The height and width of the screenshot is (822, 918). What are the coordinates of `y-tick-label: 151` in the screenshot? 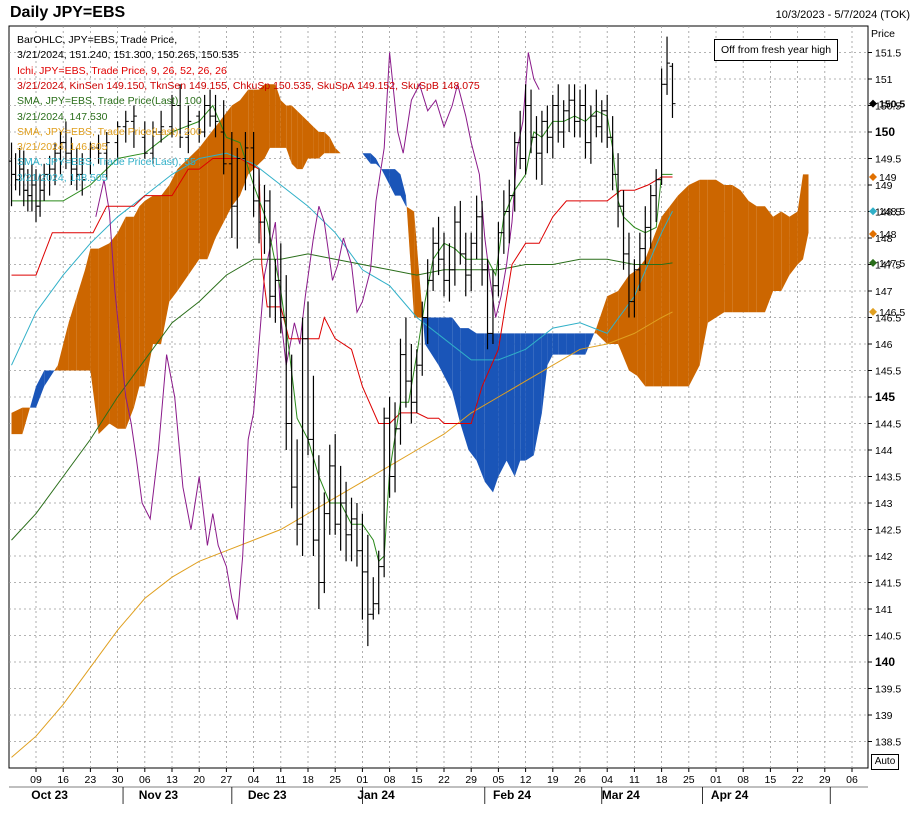 It's located at (884, 80).